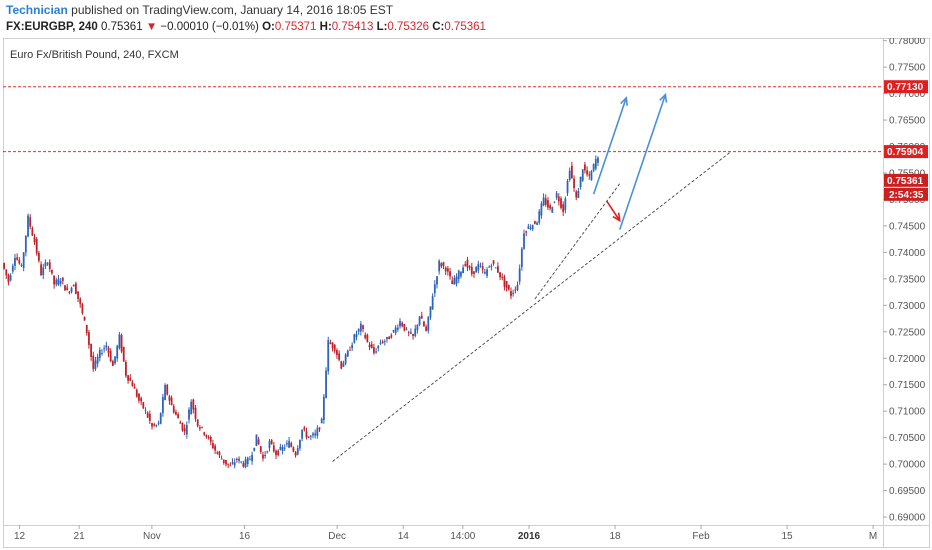 The image size is (932, 550). I want to click on chart-title: Euro Fx/British Pound, 240, FXCM, so click(94, 55).